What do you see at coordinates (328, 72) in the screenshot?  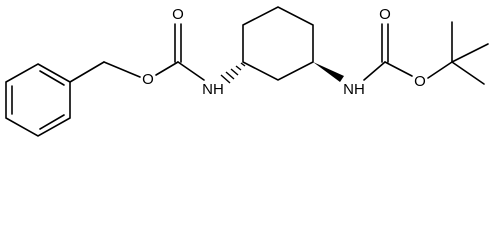 I see `wedge-bond` at bounding box center [328, 72].